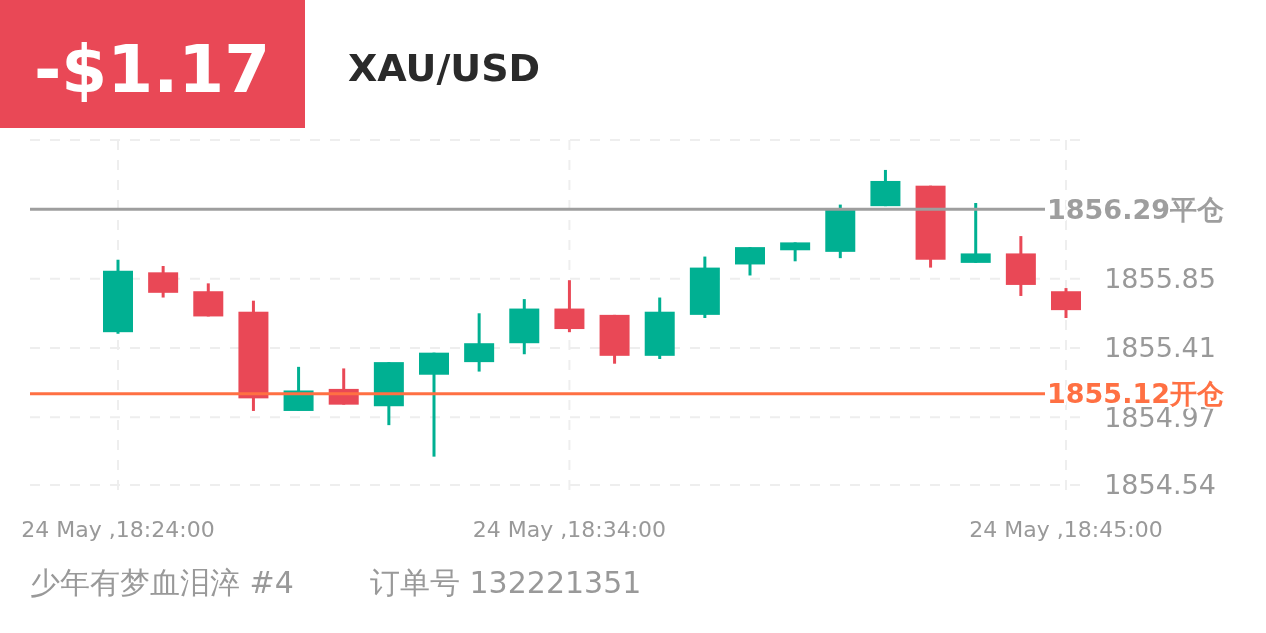 This screenshot has height=633, width=1266. I want to click on text: 少年有梦血泪淬 #4, so click(162, 582).